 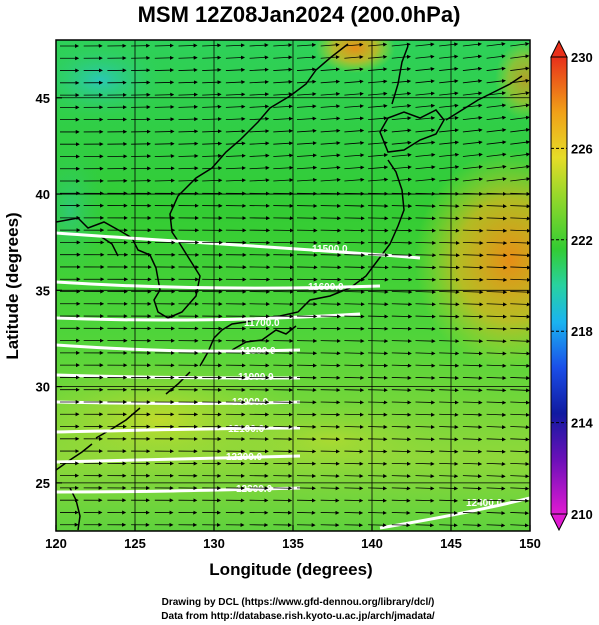 What do you see at coordinates (262, 323) in the screenshot?
I see `contour-label: 11700.0` at bounding box center [262, 323].